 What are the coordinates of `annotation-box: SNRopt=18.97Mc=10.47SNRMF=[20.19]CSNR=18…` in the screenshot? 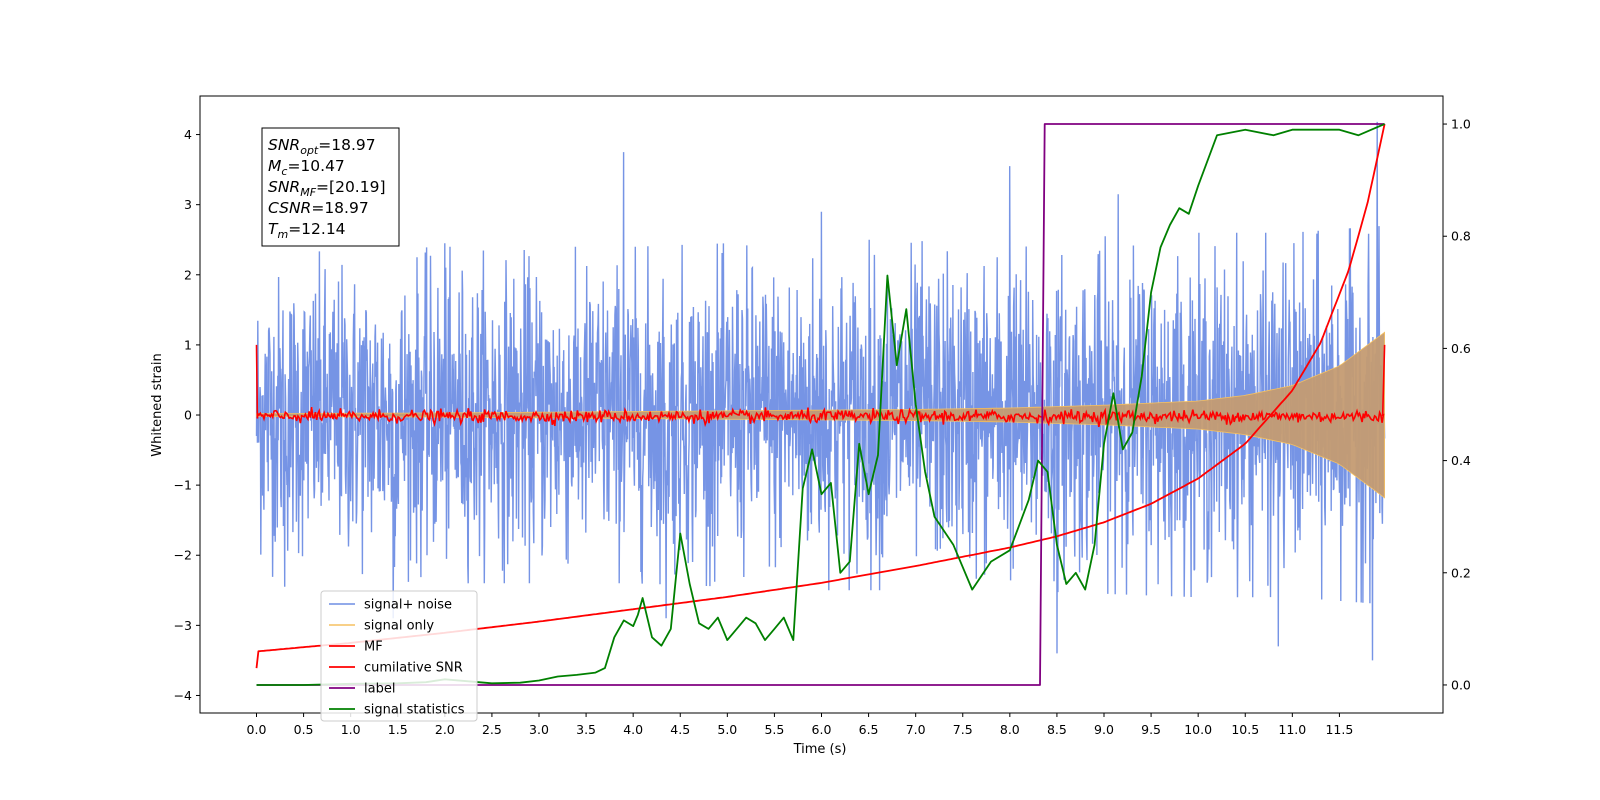 It's located at (330, 187).